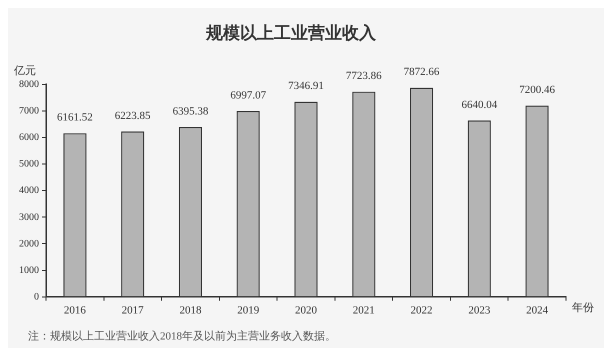  What do you see at coordinates (479, 104) in the screenshot?
I see `data-label: 6640.04` at bounding box center [479, 104].